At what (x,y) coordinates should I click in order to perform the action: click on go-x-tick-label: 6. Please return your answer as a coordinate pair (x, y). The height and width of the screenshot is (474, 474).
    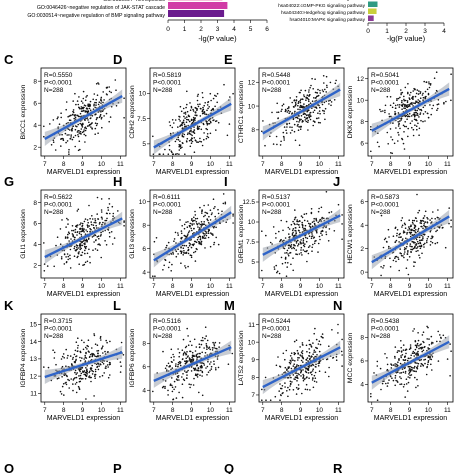
    Looking at the image, I should click on (267, 29).